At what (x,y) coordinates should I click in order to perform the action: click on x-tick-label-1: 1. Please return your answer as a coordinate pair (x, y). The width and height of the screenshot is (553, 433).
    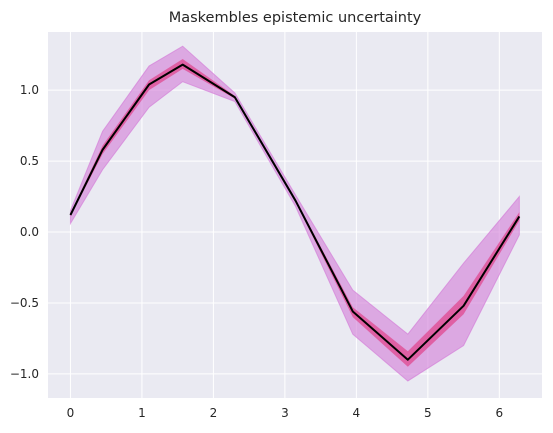
    Looking at the image, I should click on (142, 413).